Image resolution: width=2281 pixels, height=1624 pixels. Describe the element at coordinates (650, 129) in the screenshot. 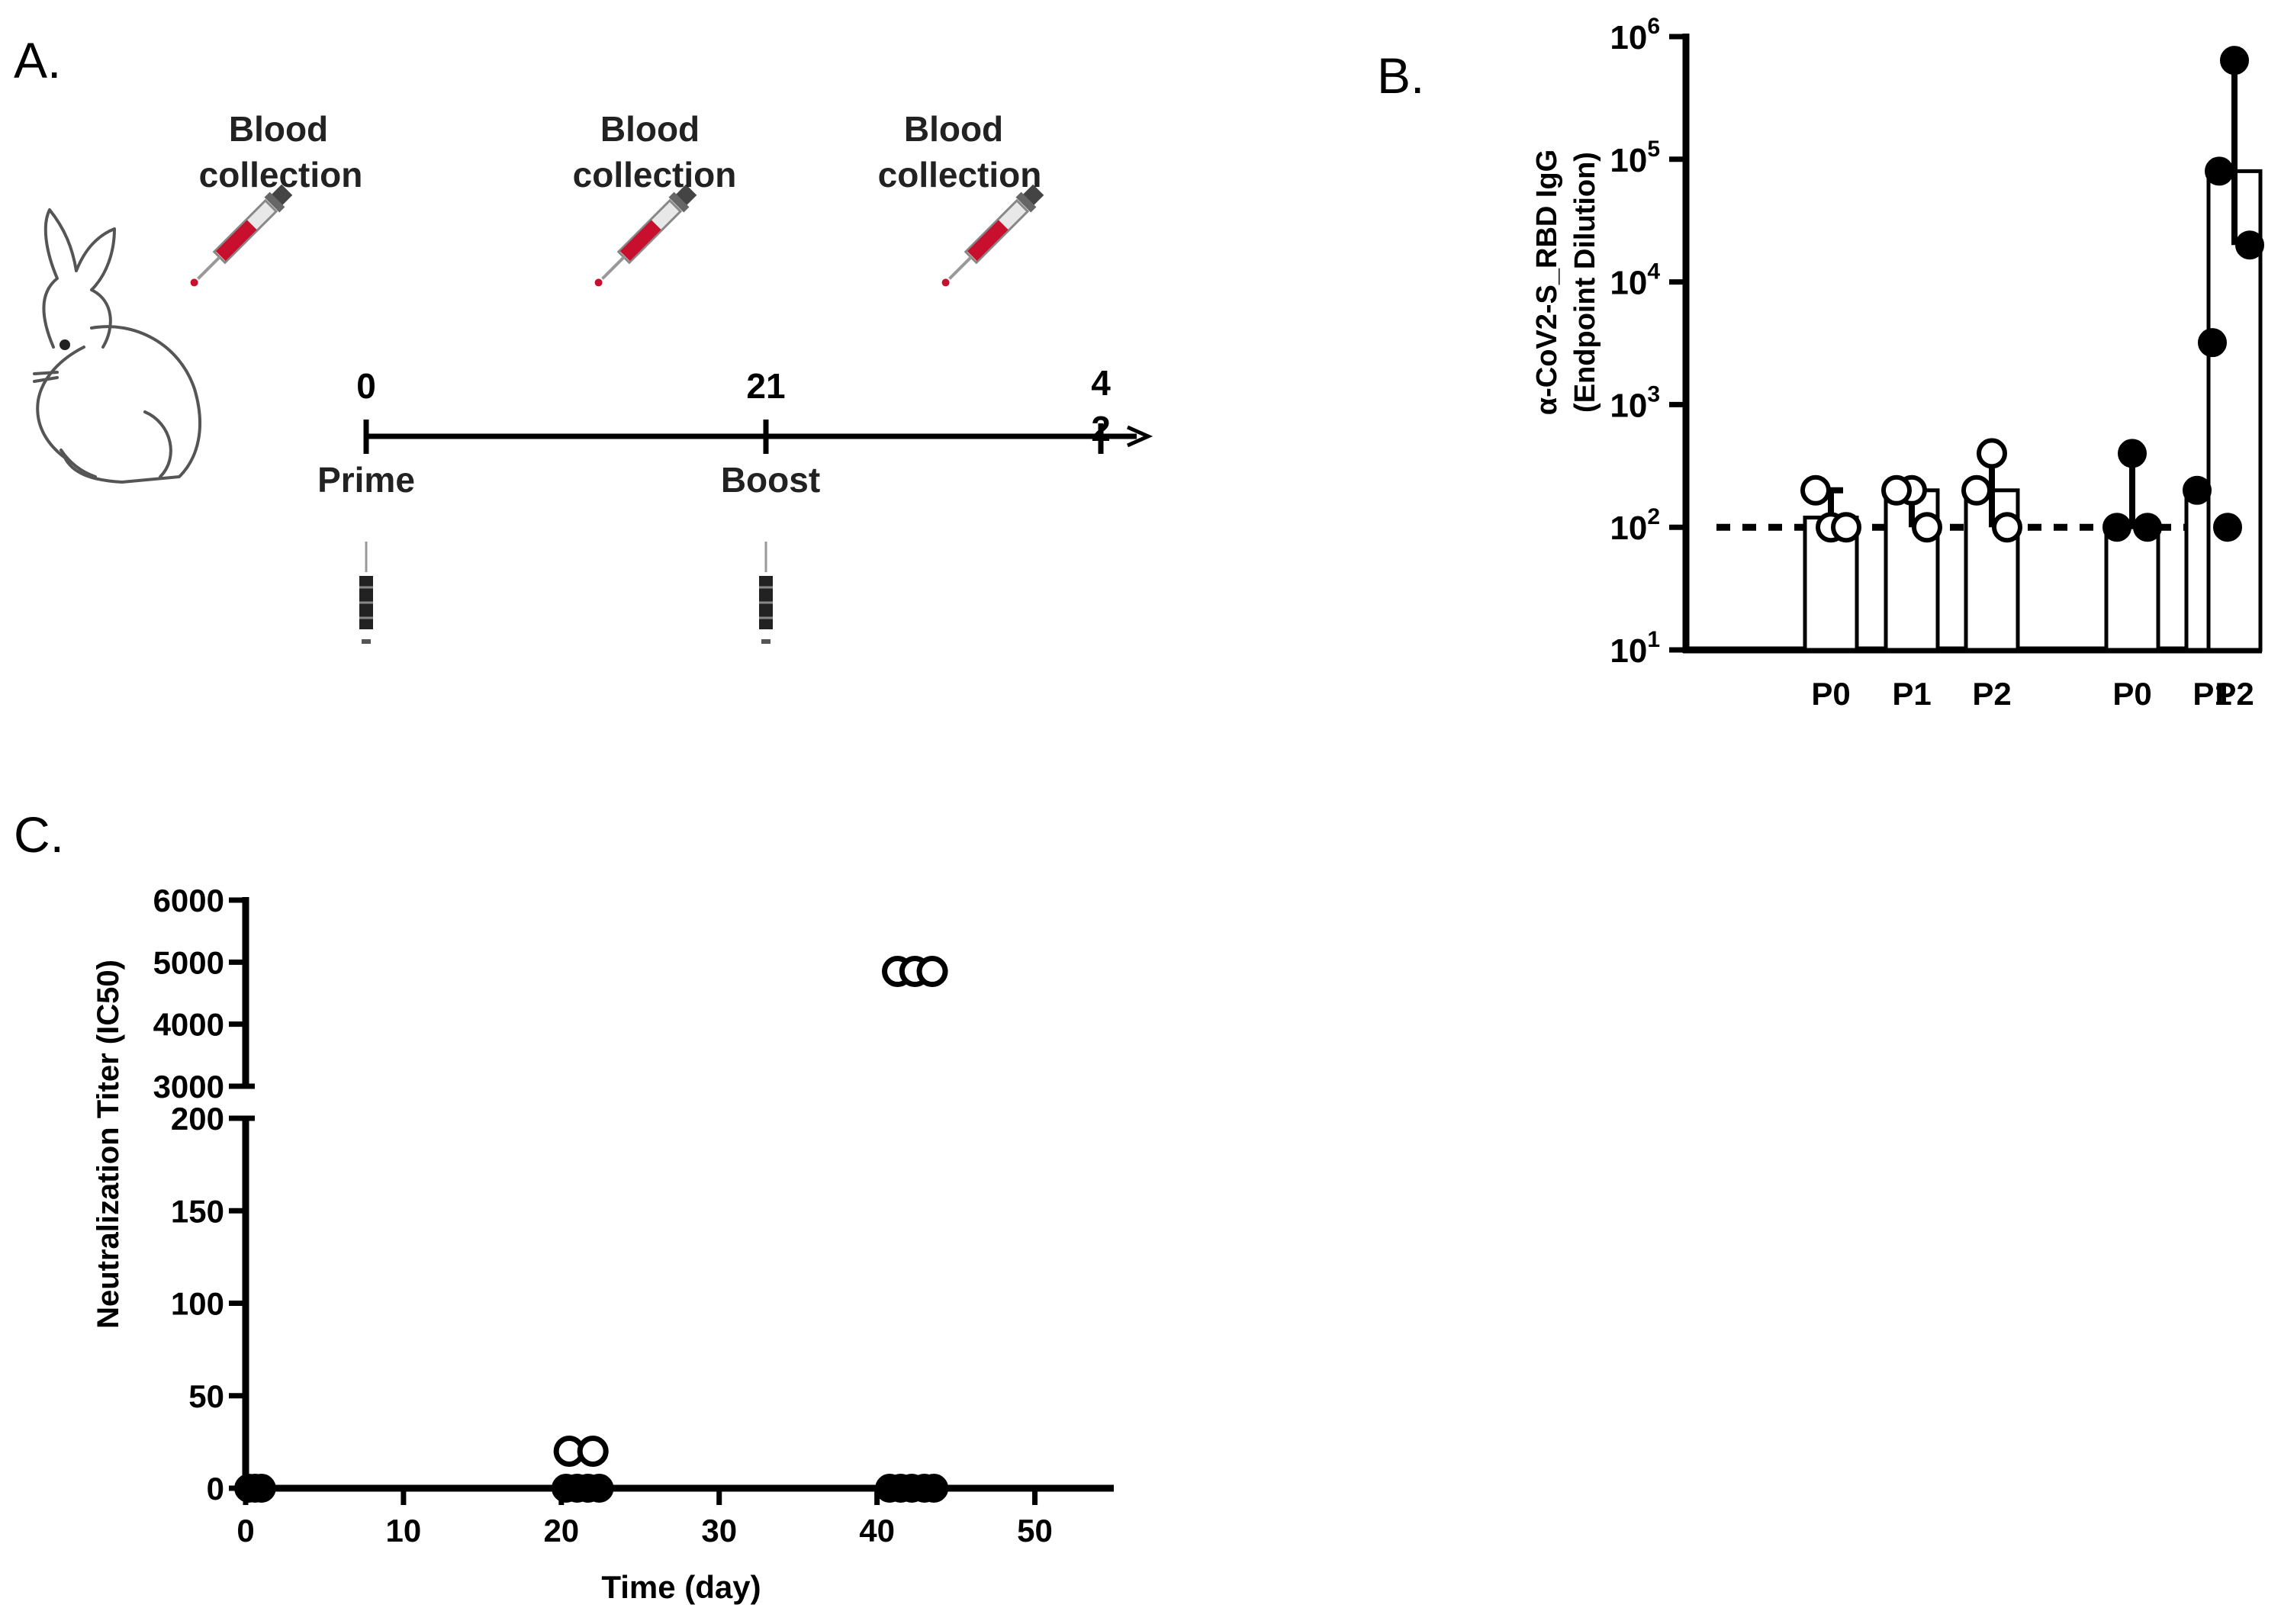

I see `blood-label-2-line1: Blood` at that location.